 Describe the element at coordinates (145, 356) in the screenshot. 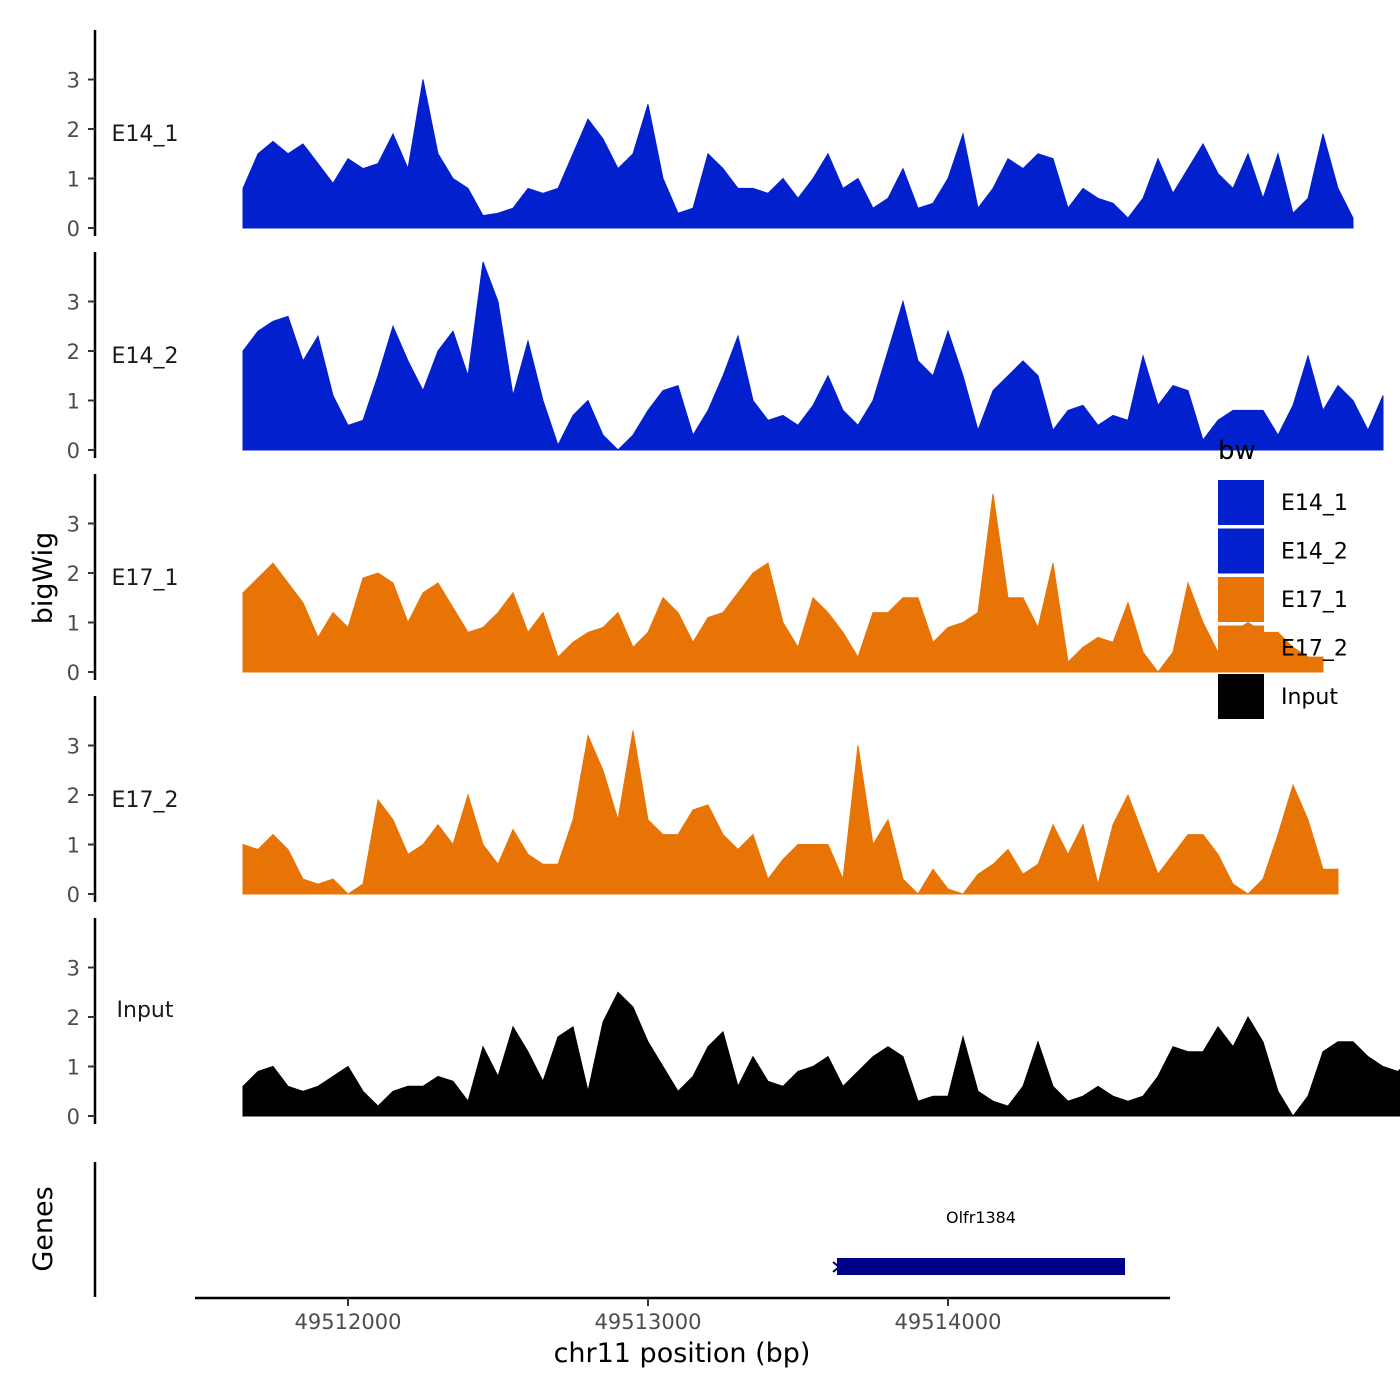

I see `track-label: E14_2` at that location.